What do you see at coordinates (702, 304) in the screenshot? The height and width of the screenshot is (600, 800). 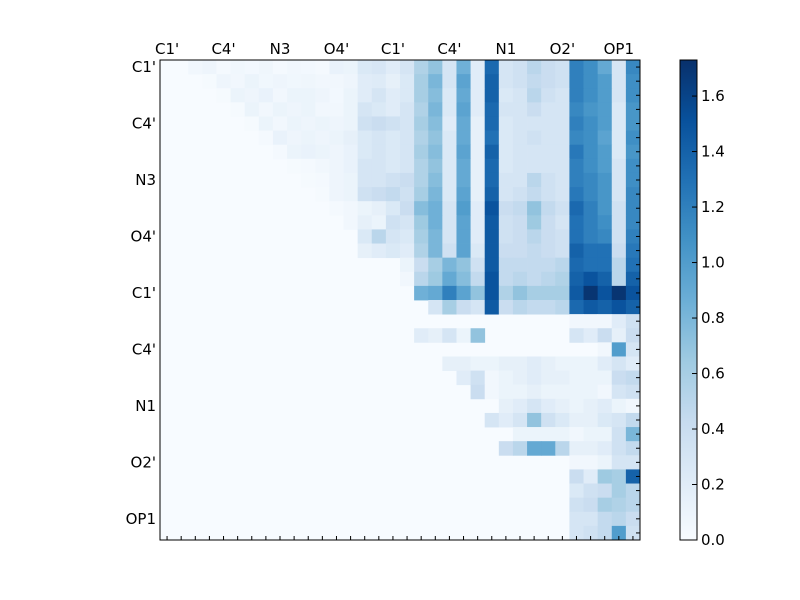 I see `colorbar: 0.0 0.2 0.4 0.6 0.8 1.0 1.2 1.4 1.6` at bounding box center [702, 304].